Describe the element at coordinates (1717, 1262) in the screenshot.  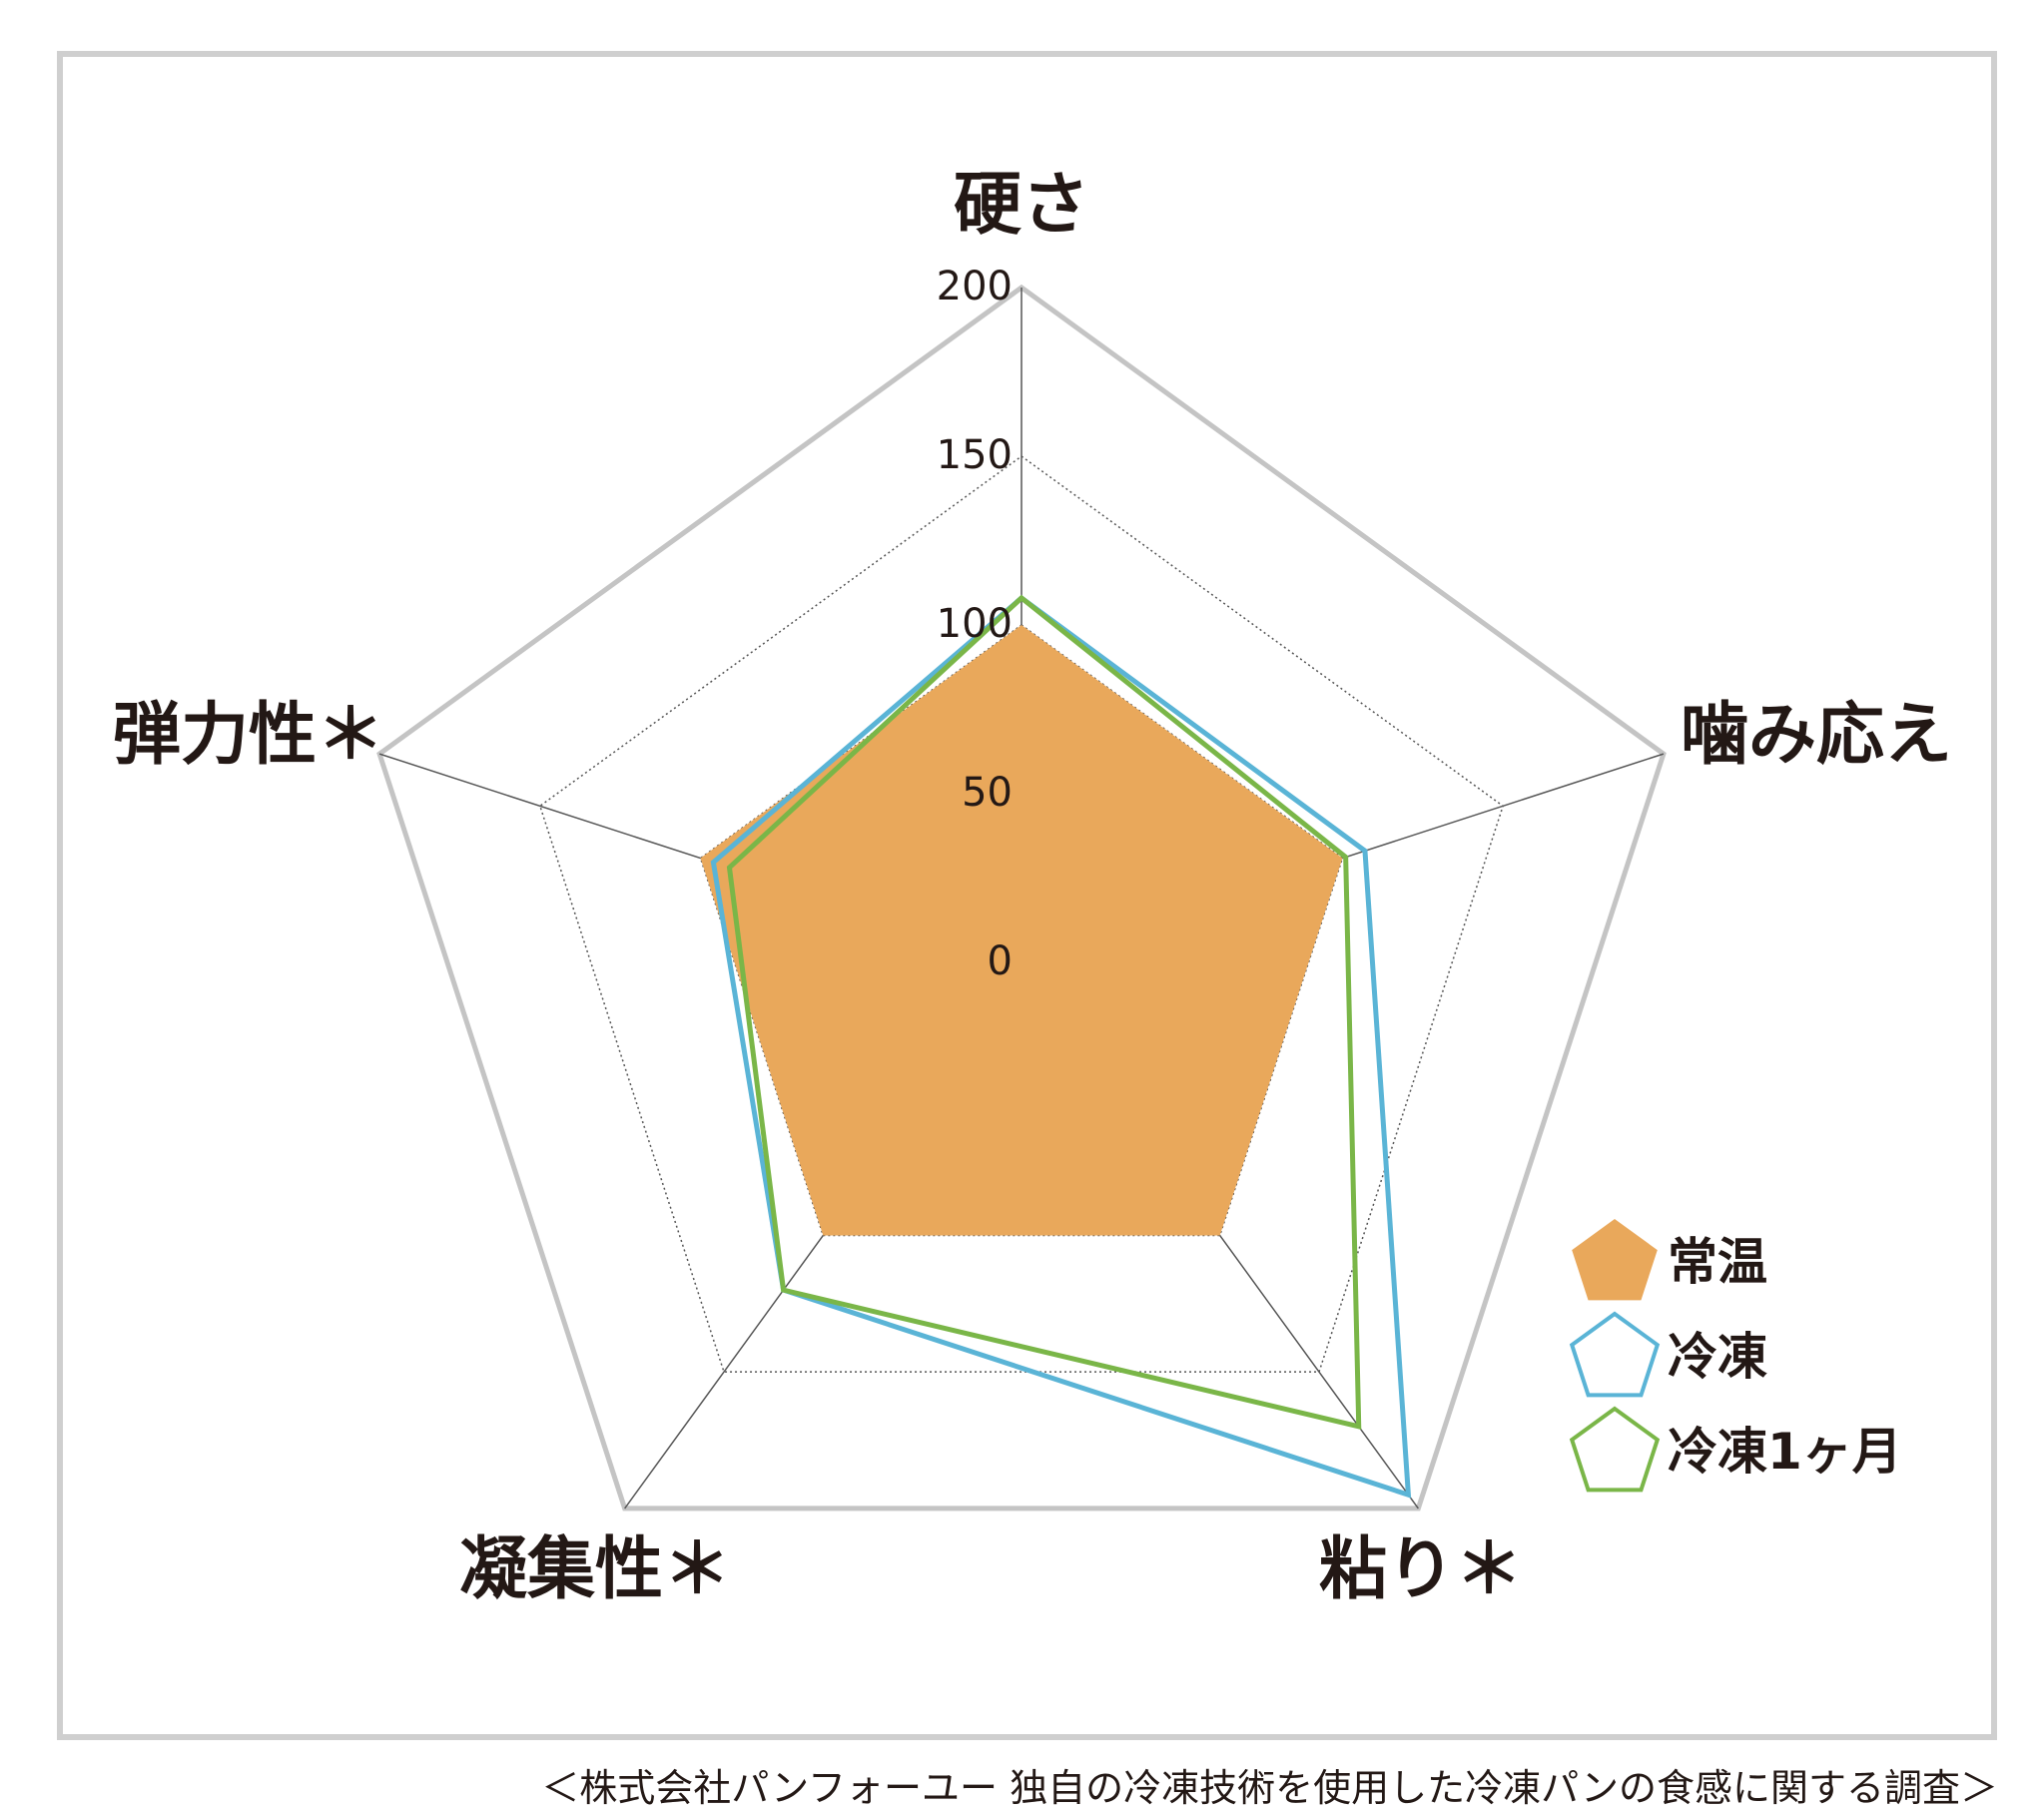
I see `legend-label-0: 常温` at that location.